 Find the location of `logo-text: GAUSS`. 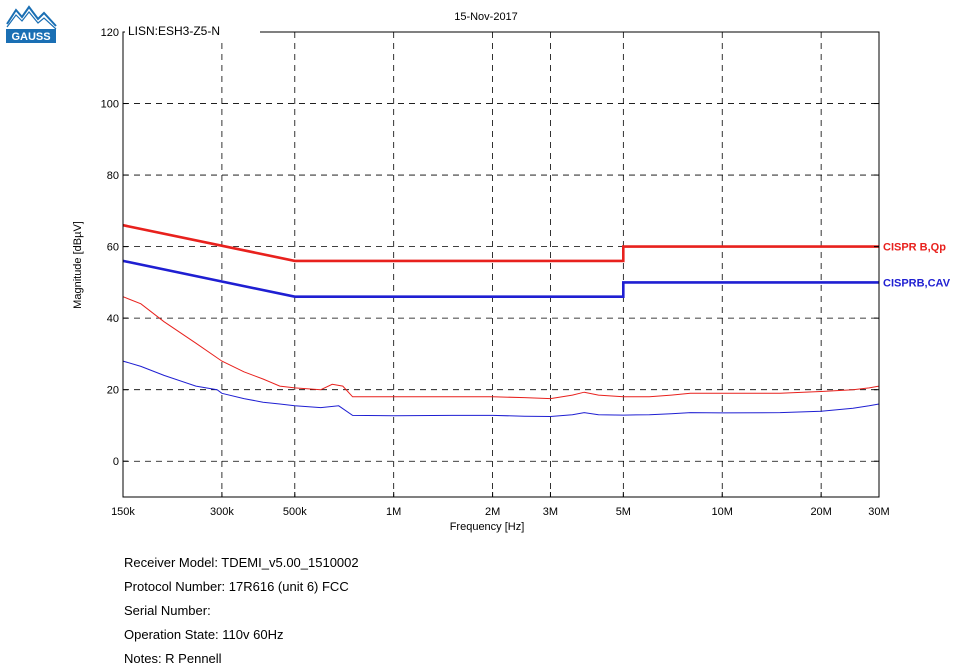

logo-text: GAUSS is located at coordinates (30, 37).